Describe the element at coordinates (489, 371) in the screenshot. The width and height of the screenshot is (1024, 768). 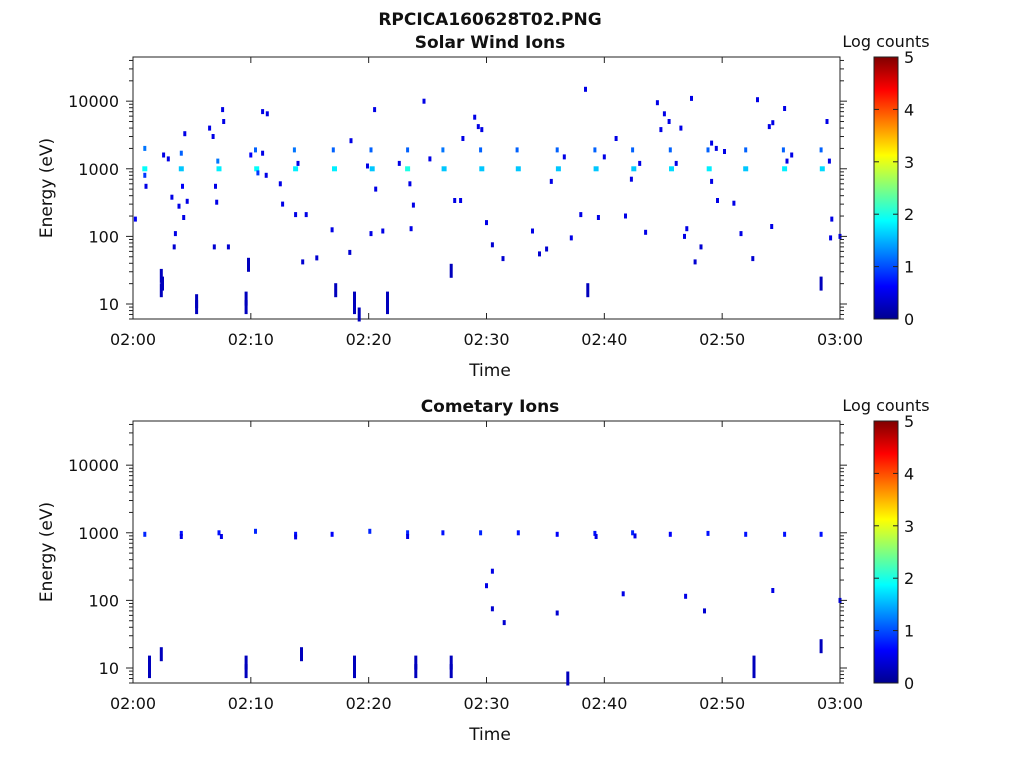
I see `x-axis-label-solar-wind: Time` at that location.